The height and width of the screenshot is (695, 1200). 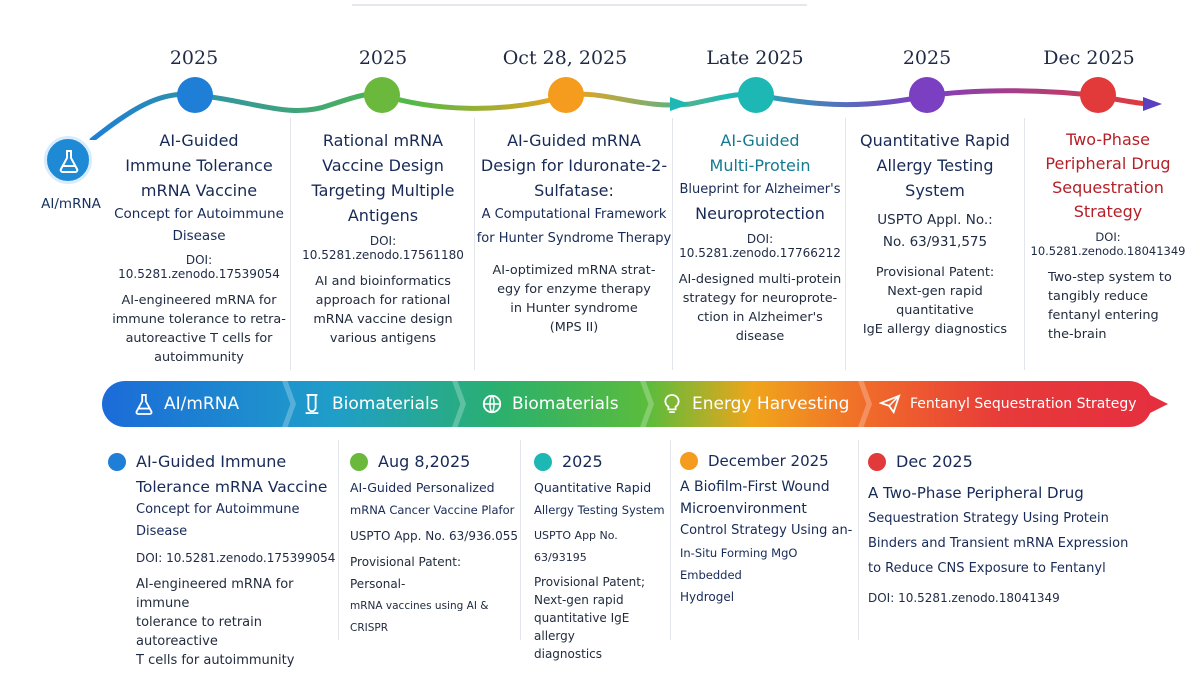 What do you see at coordinates (927, 58) in the screenshot?
I see `date-5: 2025` at bounding box center [927, 58].